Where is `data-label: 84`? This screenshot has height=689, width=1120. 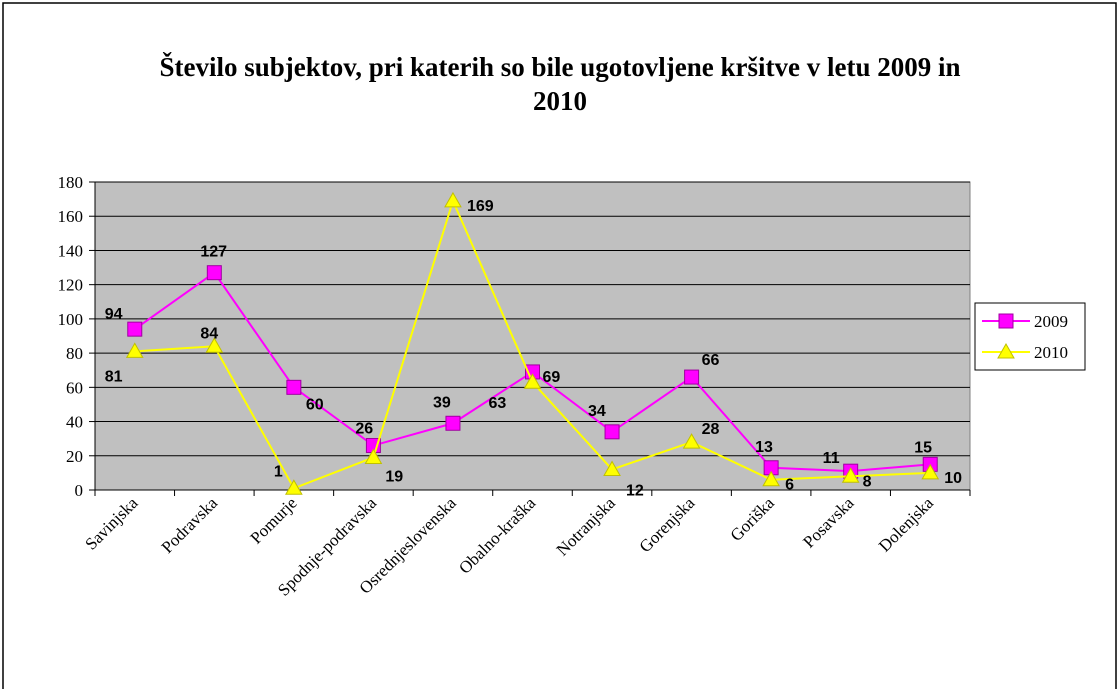 data-label: 84 is located at coordinates (209, 333).